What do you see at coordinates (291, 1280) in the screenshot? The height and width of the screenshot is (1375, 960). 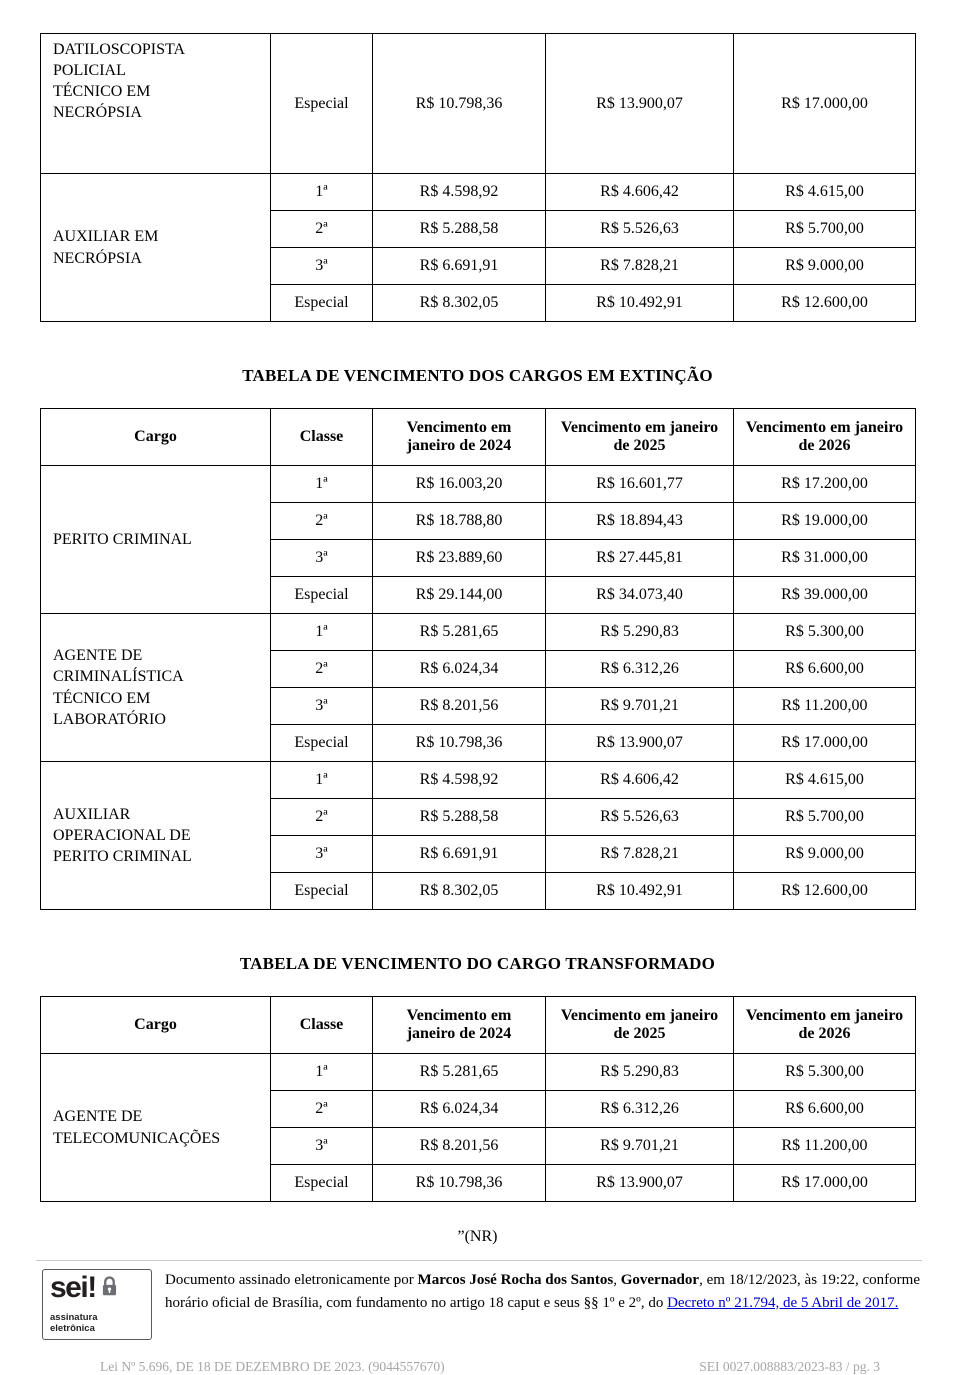 I see `signature-text-pre: Documento assinado eletronicamente por` at bounding box center [291, 1280].